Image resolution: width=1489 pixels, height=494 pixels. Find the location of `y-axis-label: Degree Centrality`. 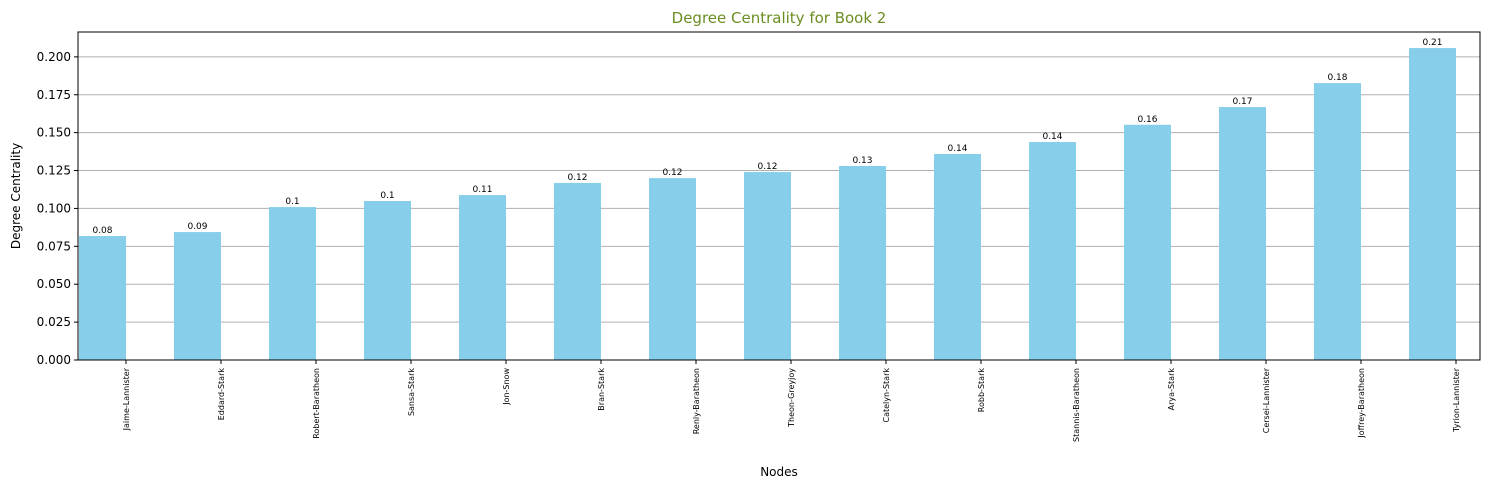

y-axis-label: Degree Centrality is located at coordinates (16, 196).